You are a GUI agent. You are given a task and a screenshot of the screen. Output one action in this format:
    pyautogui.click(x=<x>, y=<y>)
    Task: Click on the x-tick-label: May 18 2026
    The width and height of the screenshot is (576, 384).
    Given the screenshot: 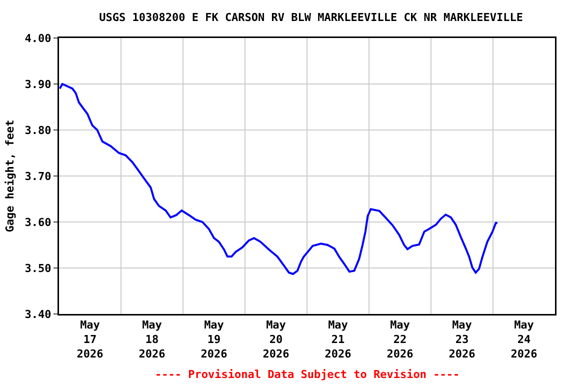 What is the action you would take?
    pyautogui.click(x=152, y=339)
    